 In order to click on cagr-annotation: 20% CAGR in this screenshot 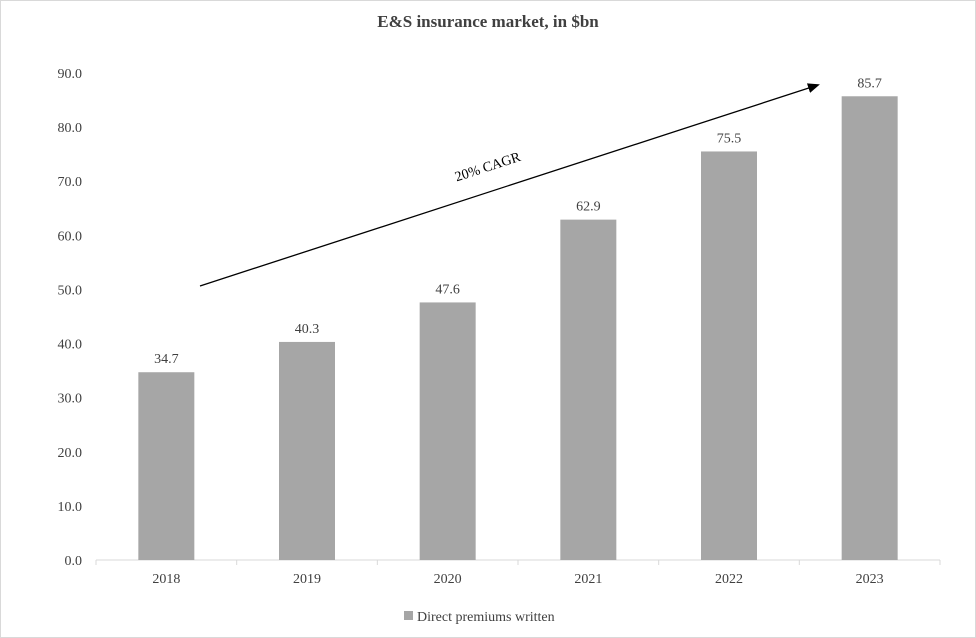, I will do `click(488, 168)`.